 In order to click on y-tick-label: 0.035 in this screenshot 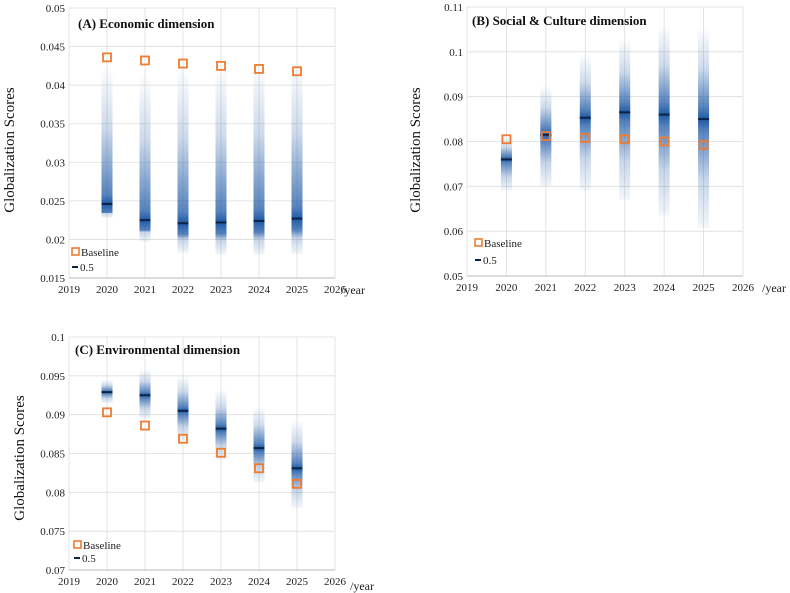, I will do `click(52, 125)`.